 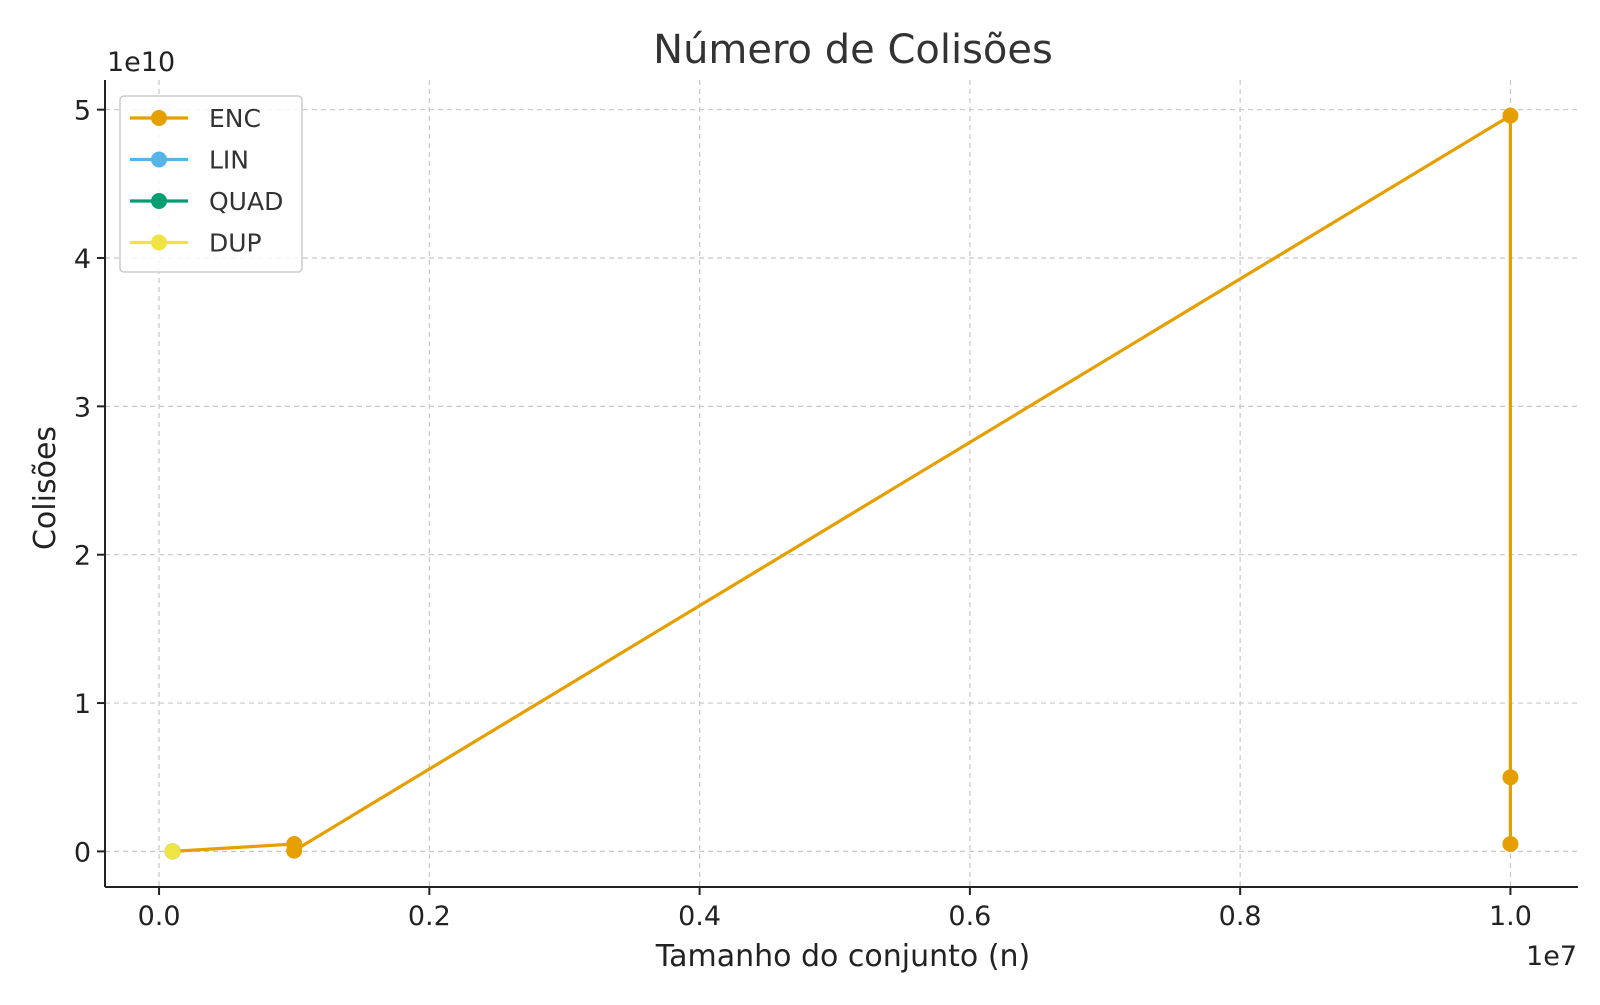 What do you see at coordinates (1551, 956) in the screenshot?
I see `x-offset-label: 1e7` at bounding box center [1551, 956].